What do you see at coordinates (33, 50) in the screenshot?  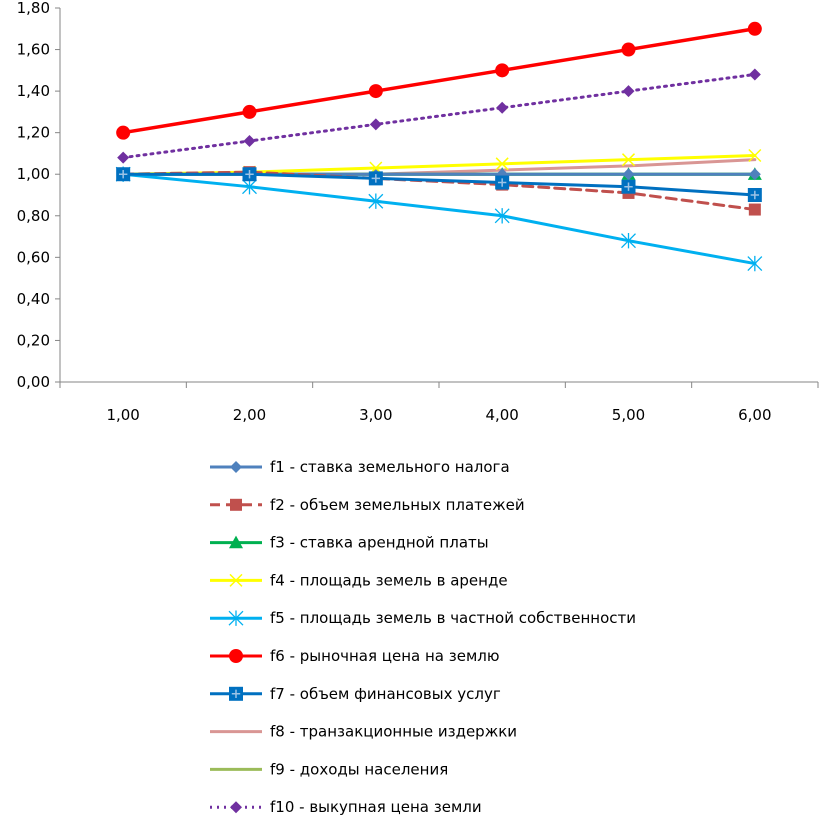 I see `y-tick-label: 1,60` at bounding box center [33, 50].